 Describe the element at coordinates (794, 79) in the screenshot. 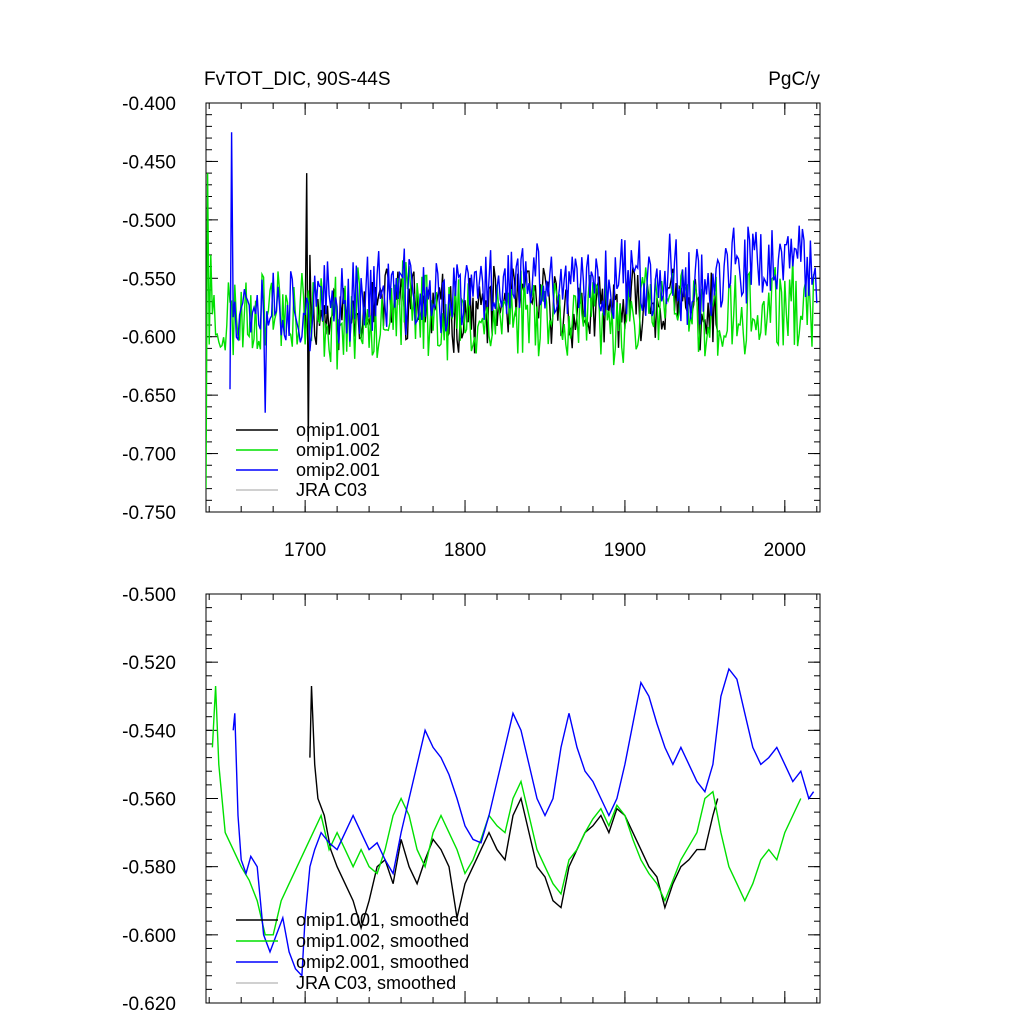

I see `units-label: PgC/y` at that location.